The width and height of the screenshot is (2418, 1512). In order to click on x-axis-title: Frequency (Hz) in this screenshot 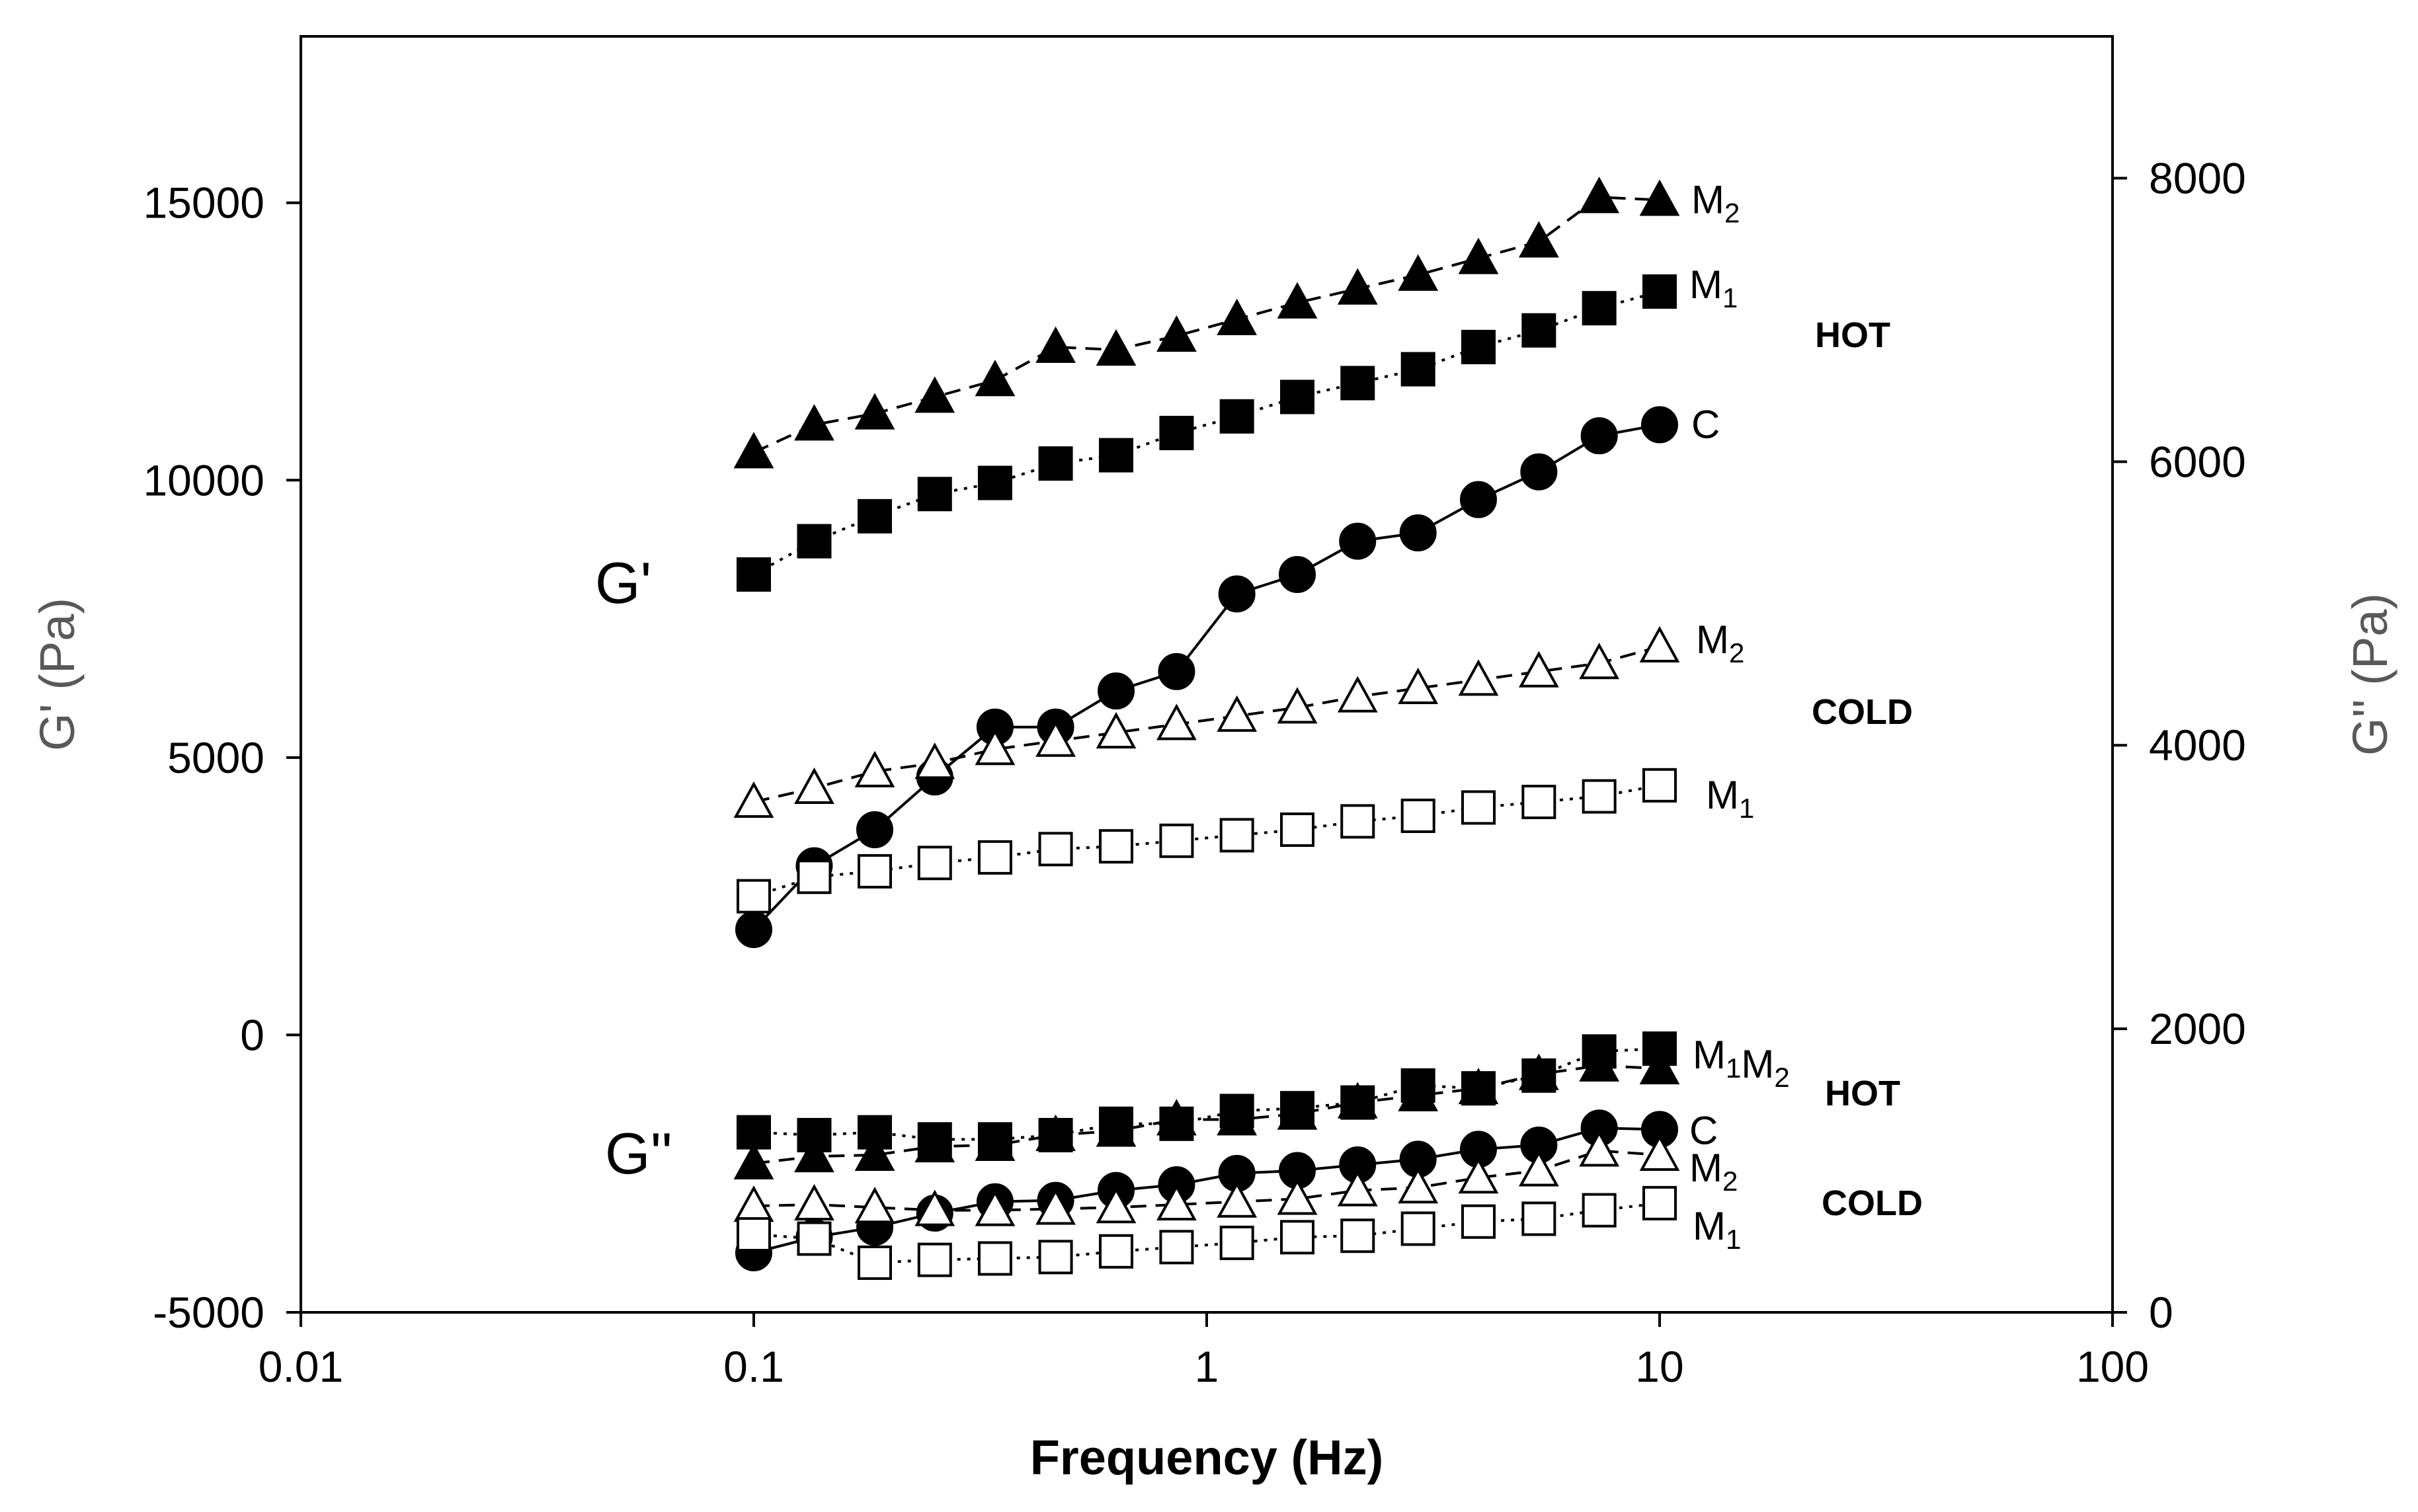, I will do `click(1207, 1457)`.